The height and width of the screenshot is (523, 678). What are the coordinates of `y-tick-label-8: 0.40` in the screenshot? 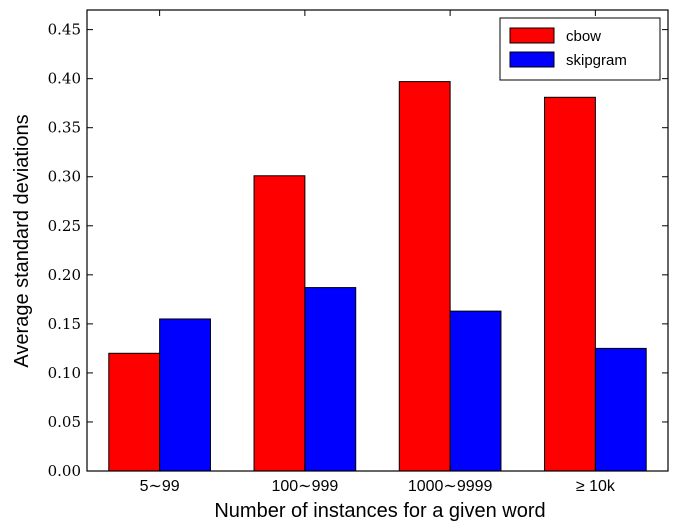 It's located at (64, 79).